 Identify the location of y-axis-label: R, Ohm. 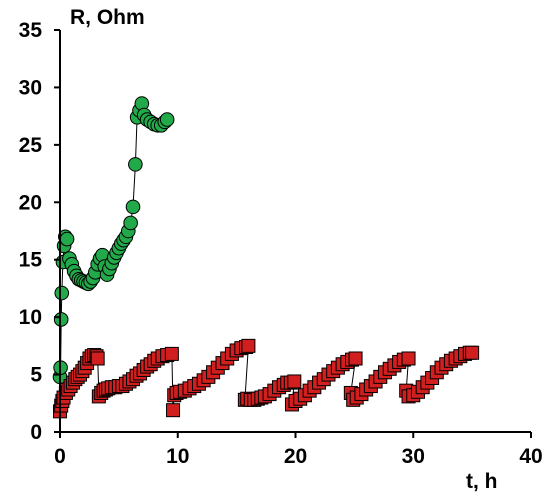
(107, 17).